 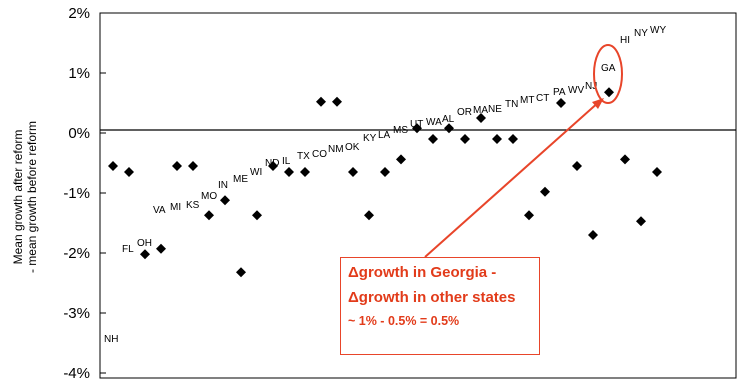 What do you see at coordinates (223, 185) in the screenshot?
I see `state-label-in: IN` at bounding box center [223, 185].